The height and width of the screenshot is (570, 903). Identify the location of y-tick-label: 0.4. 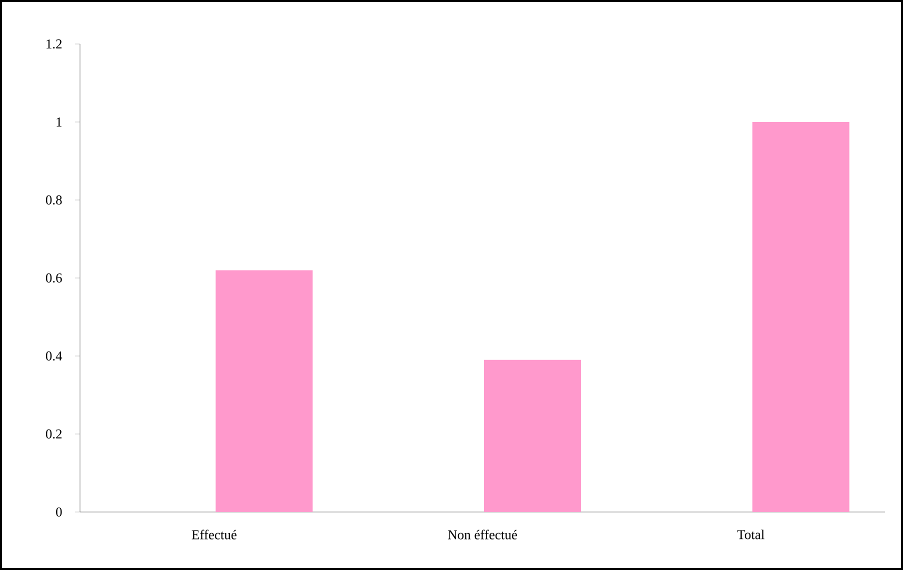
(54, 356).